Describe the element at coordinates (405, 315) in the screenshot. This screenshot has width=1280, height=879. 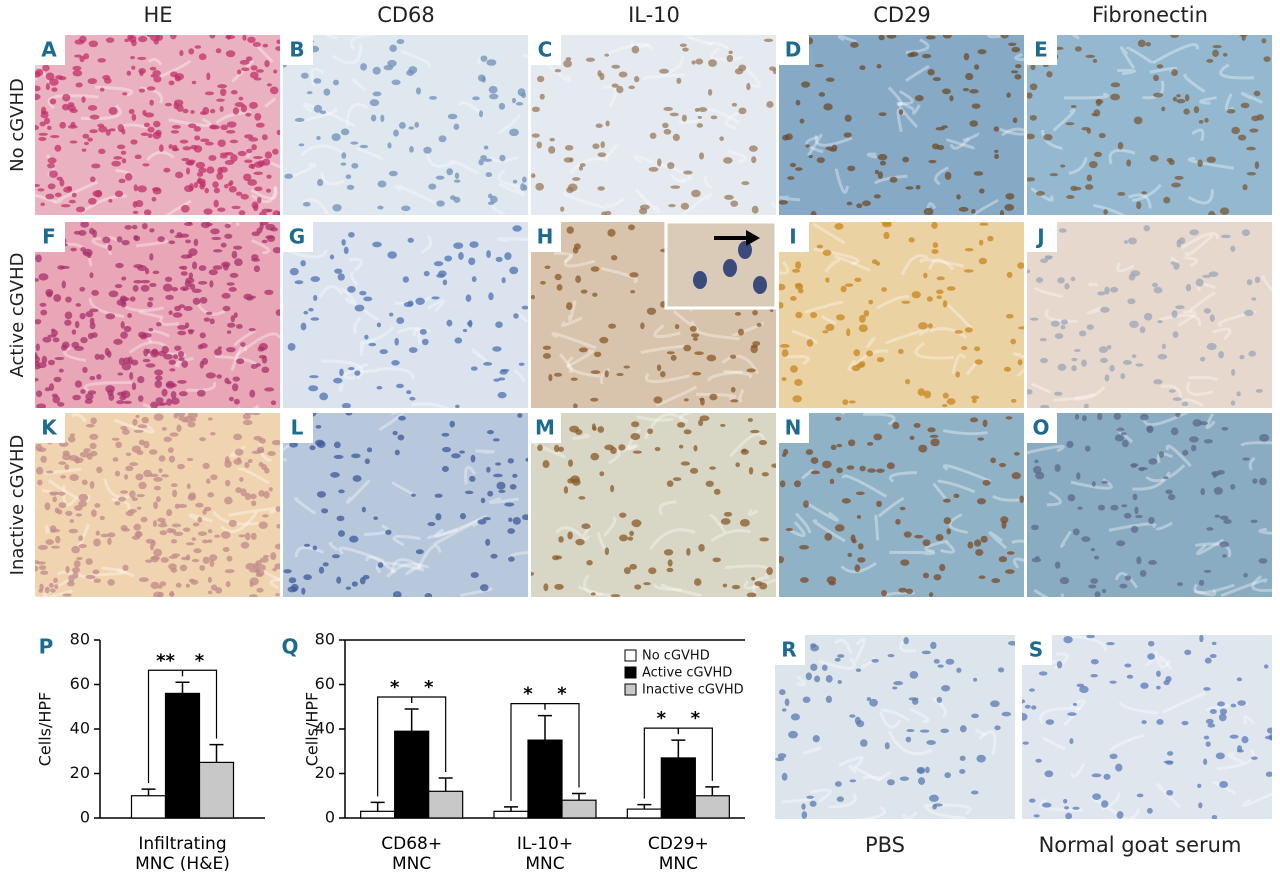
I see `image-background` at that location.